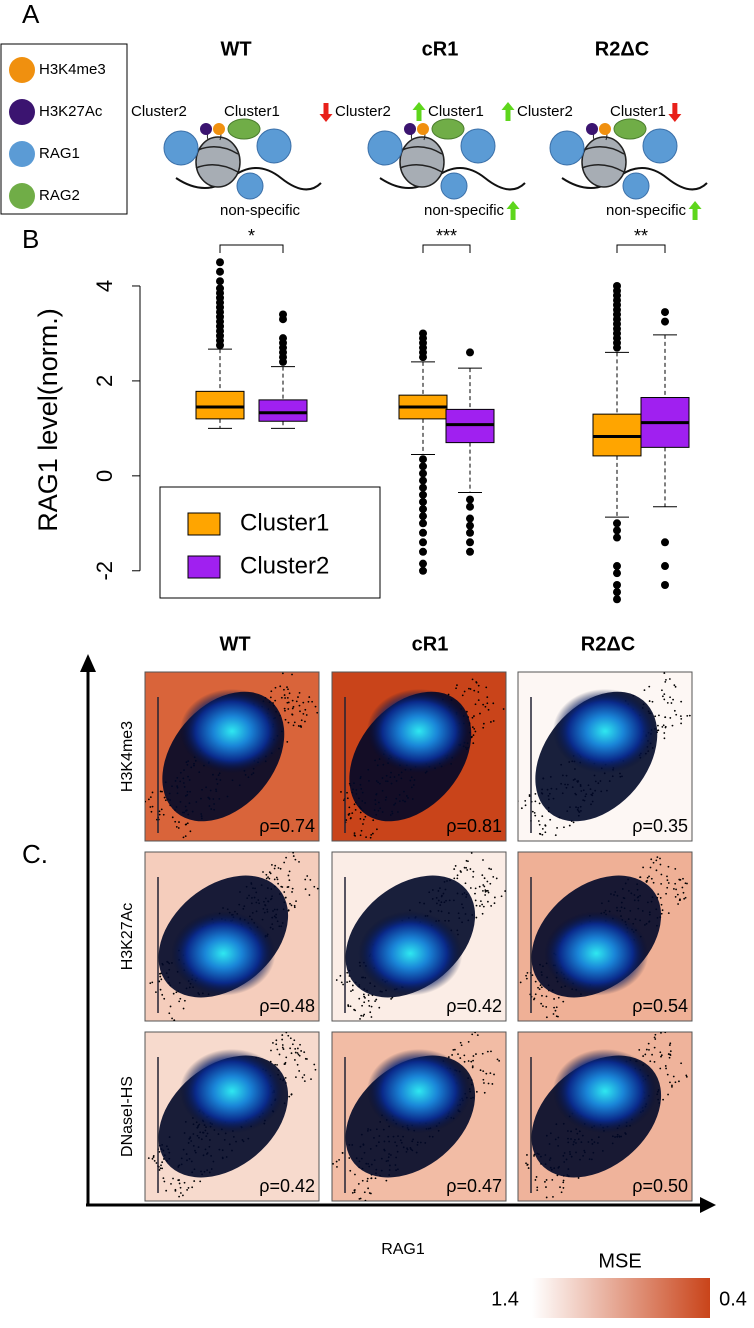 The width and height of the screenshot is (754, 1328). What do you see at coordinates (35, 854) in the screenshot?
I see `panel-label: C.` at bounding box center [35, 854].